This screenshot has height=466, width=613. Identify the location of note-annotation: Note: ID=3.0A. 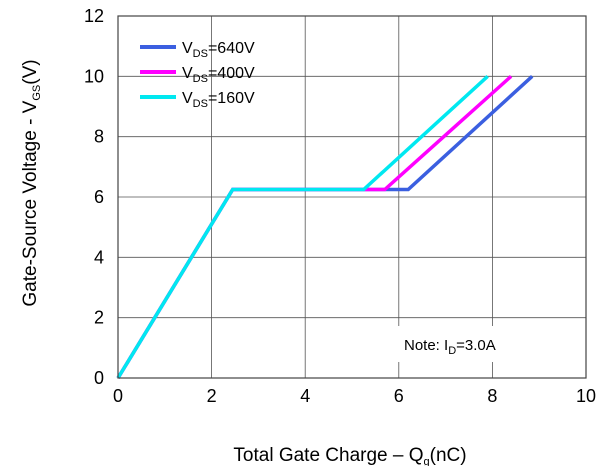
(467, 344).